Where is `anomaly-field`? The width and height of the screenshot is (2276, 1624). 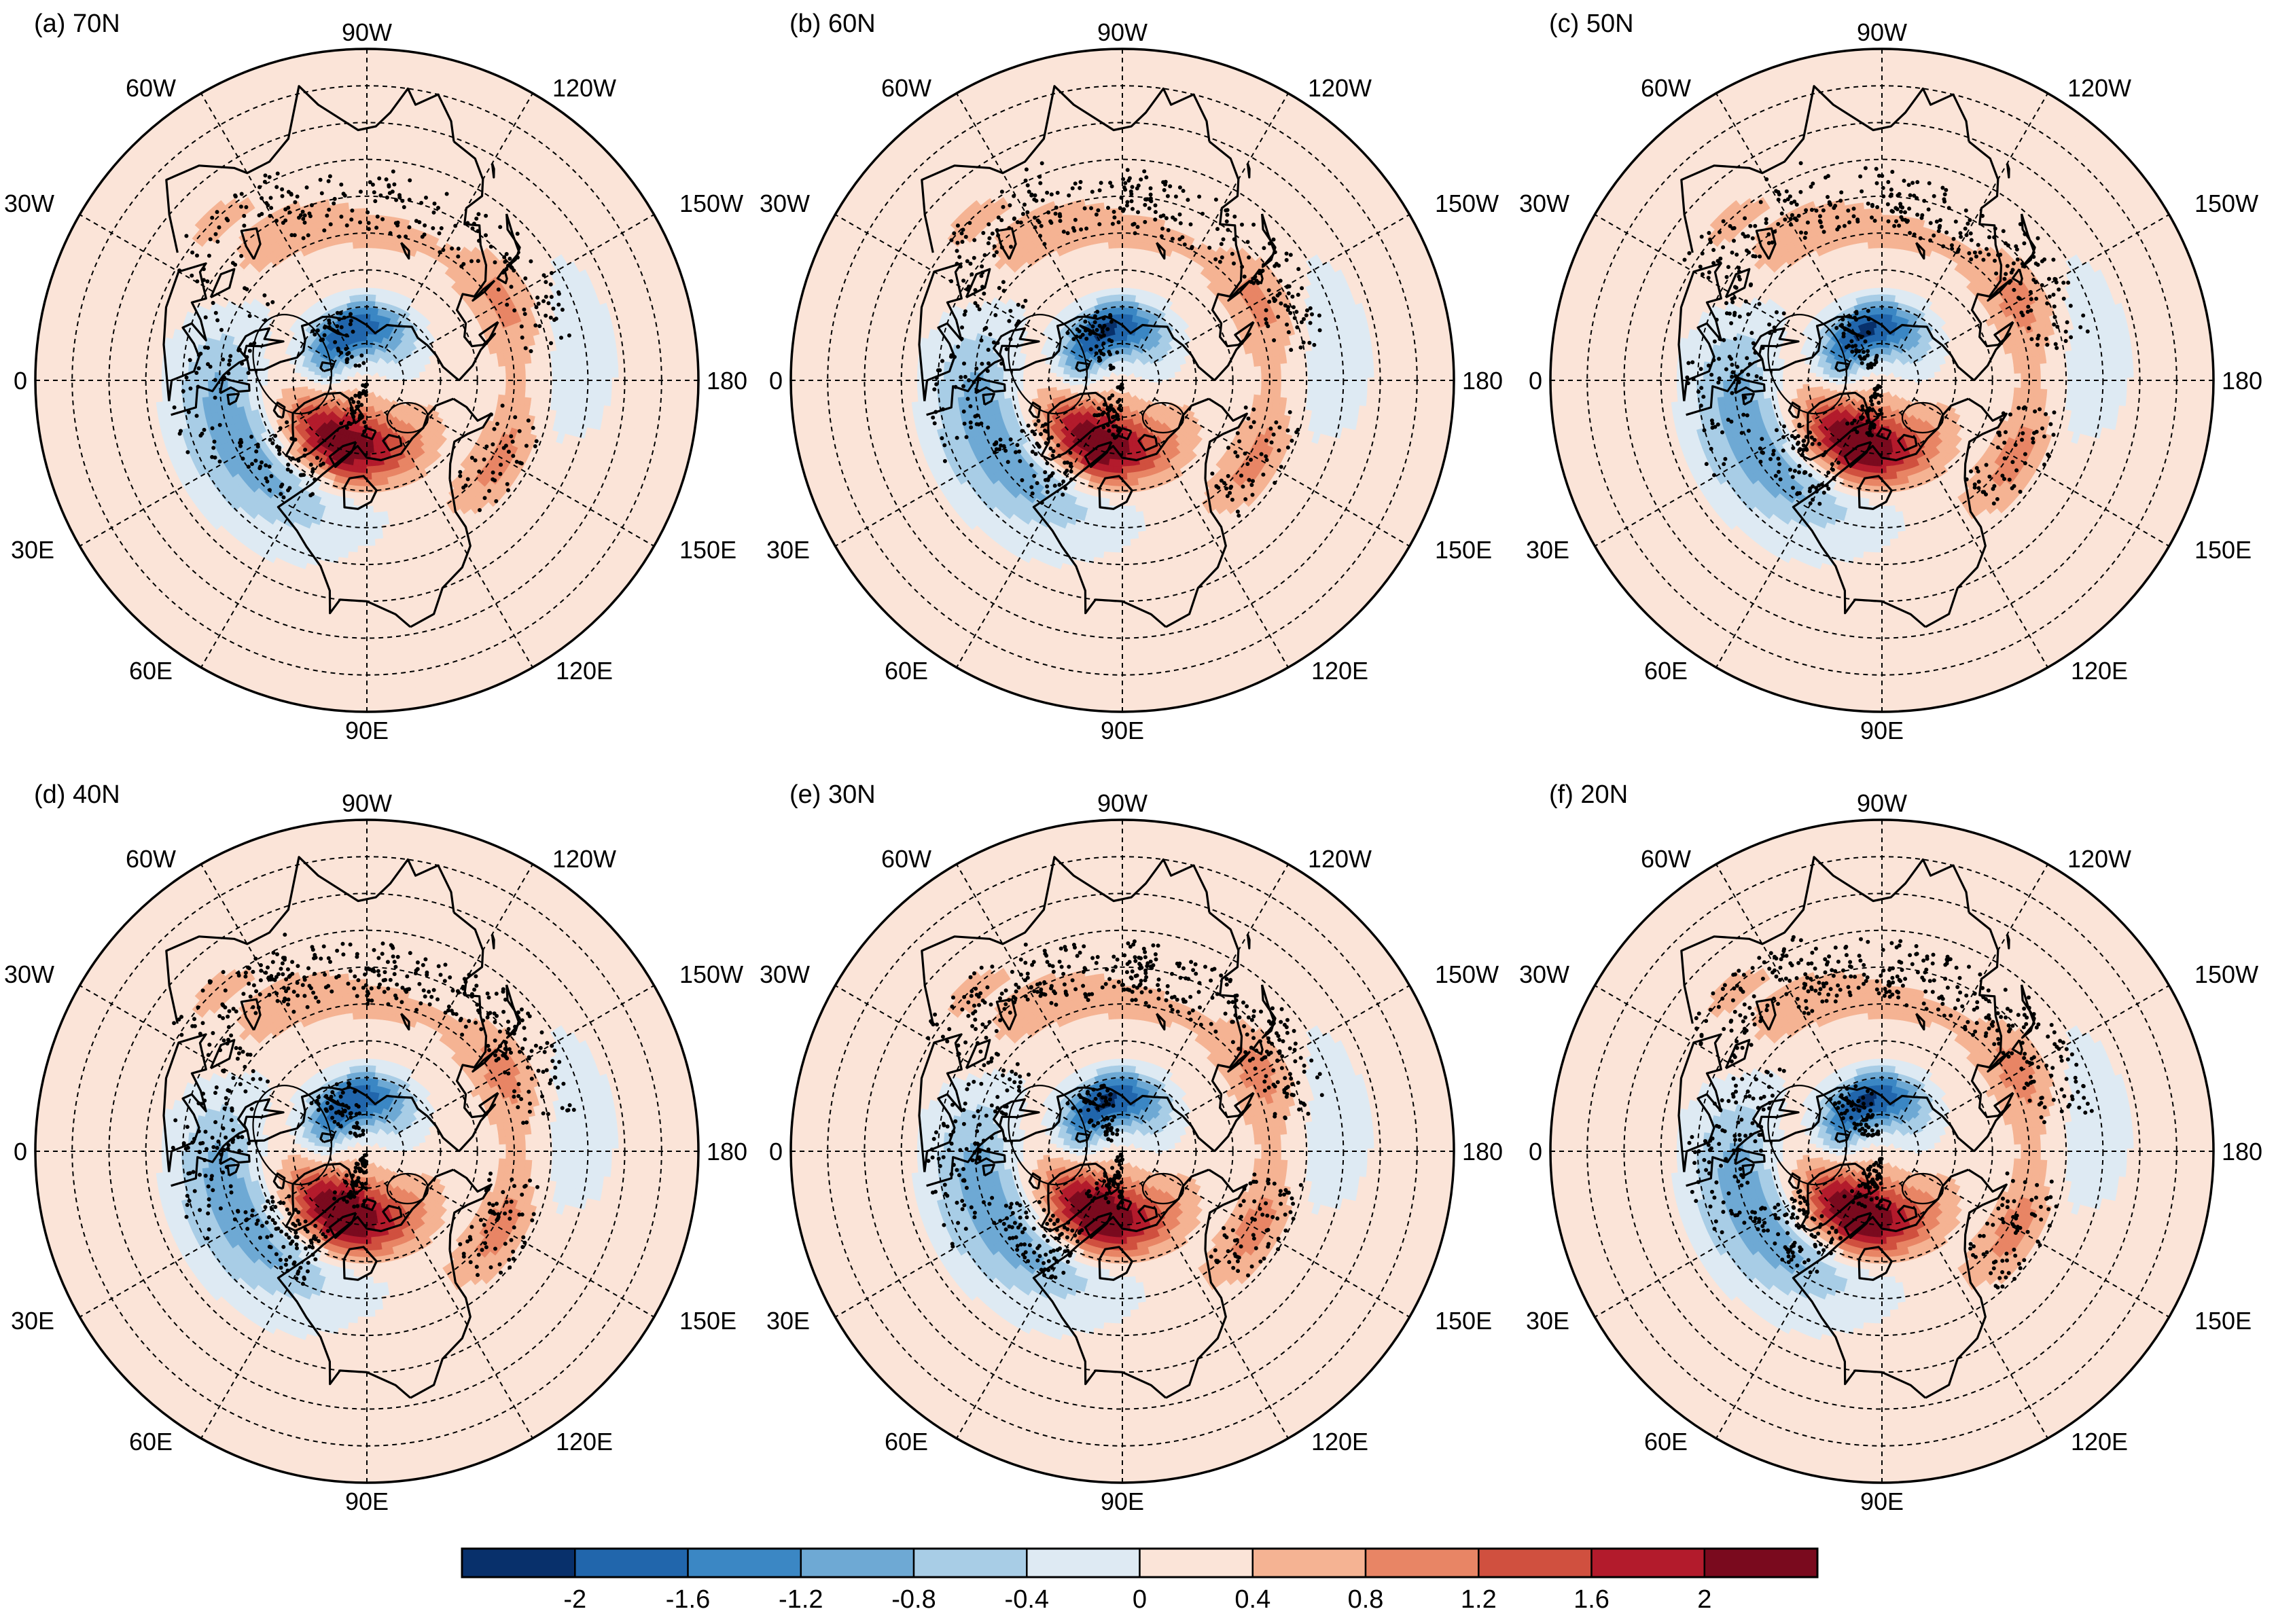
anomaly-field is located at coordinates (366, 380).